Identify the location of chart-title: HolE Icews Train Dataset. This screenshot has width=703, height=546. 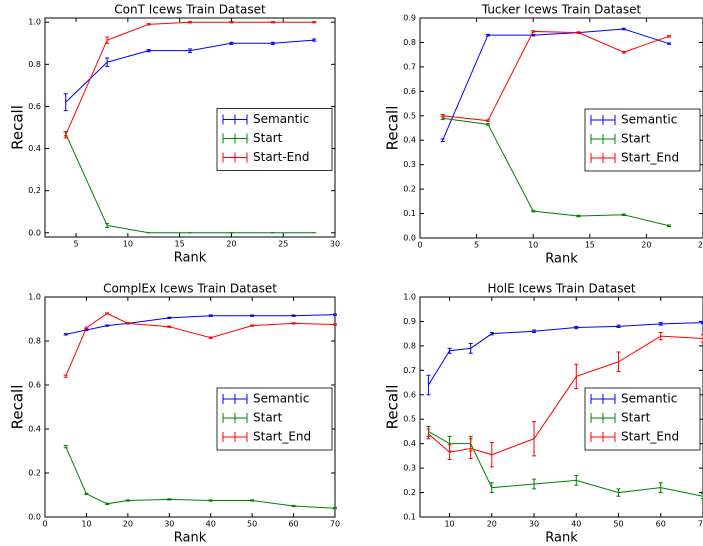
(561, 289).